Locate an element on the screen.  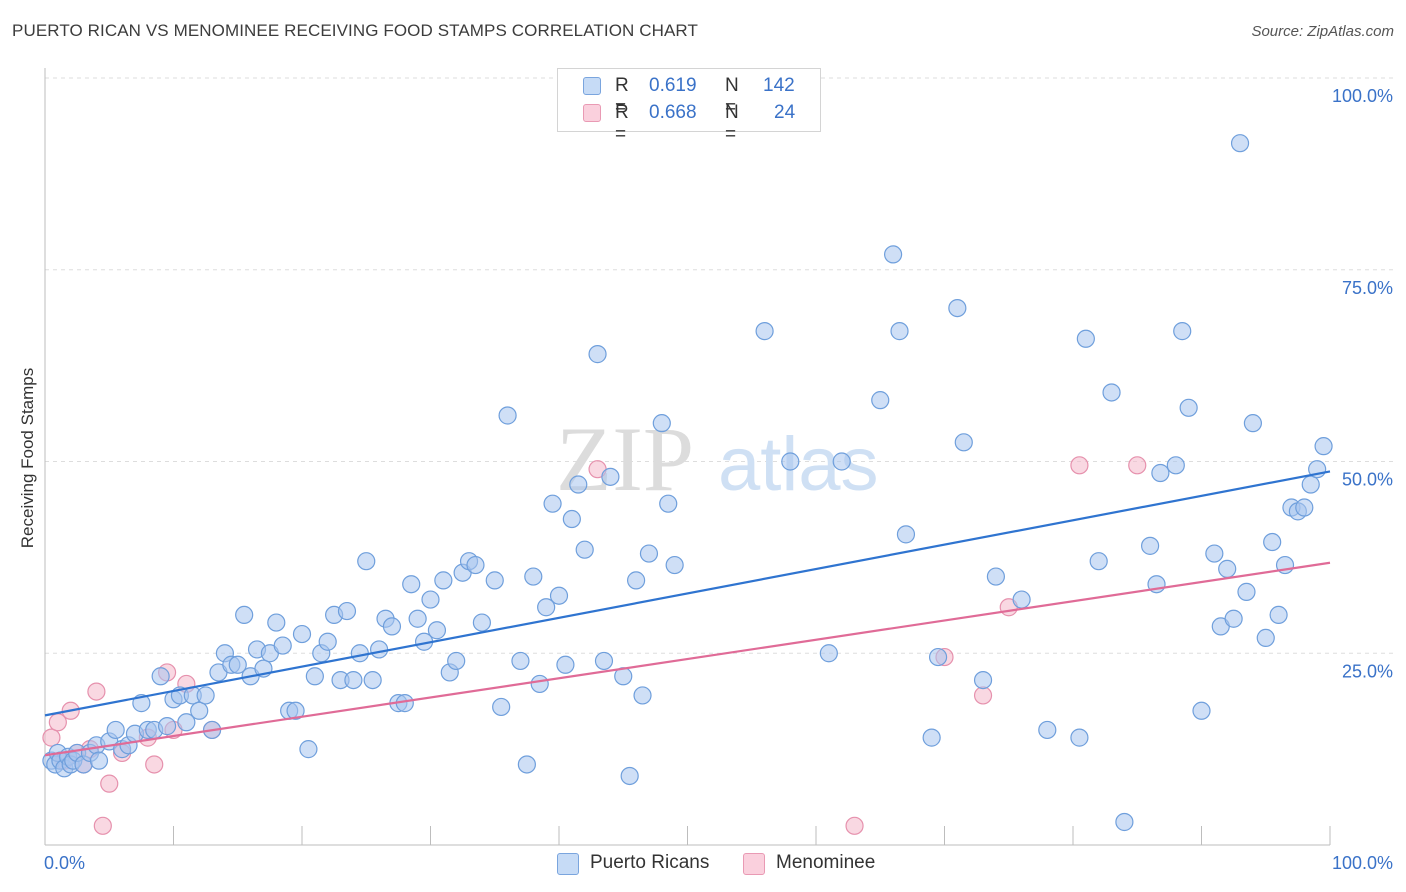
legend-swatch-pink is located at coordinates (592, 113).